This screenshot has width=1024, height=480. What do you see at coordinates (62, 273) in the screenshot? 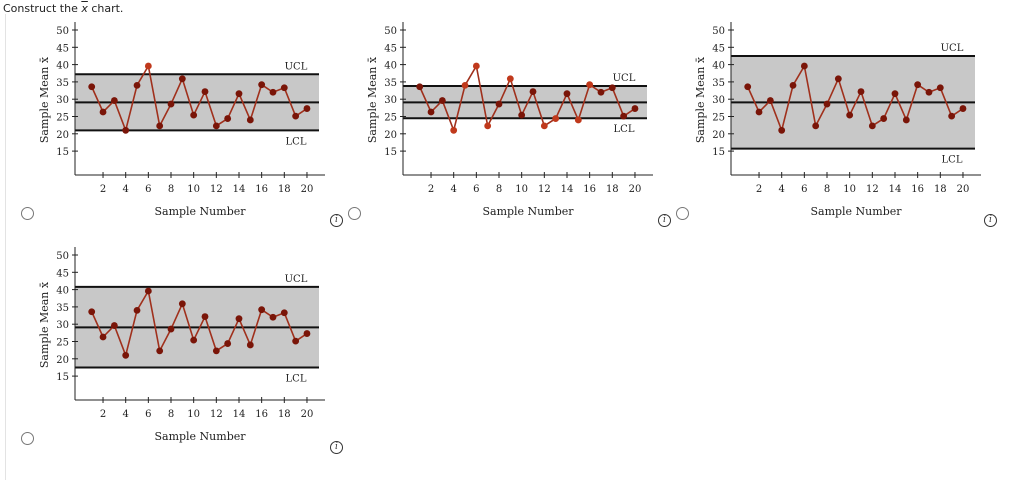
I see `y-tick-label: 45` at bounding box center [62, 273].